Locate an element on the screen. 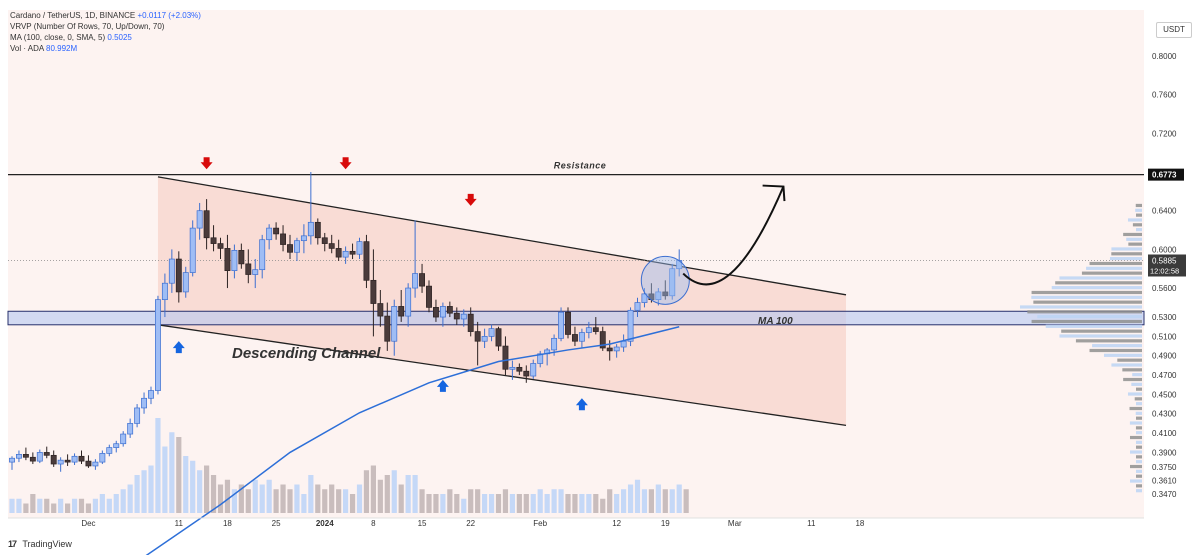 This screenshot has height=555, width=1200. y-tick-label: 0.4700 is located at coordinates (1164, 375).